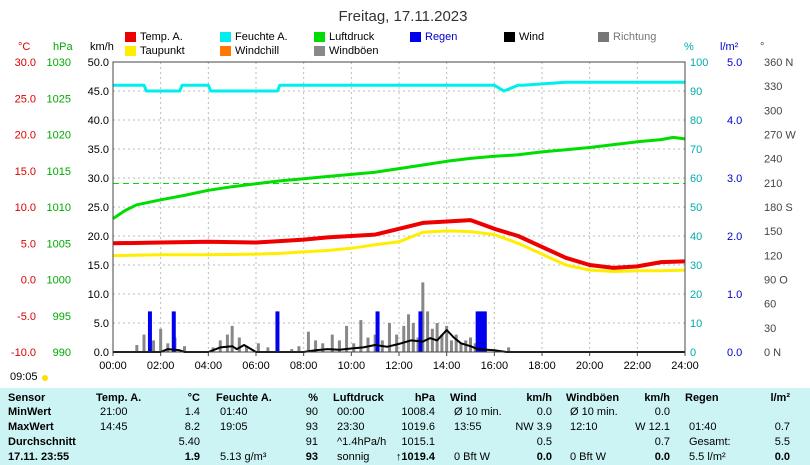 The image size is (810, 465). Describe the element at coordinates (352, 366) in the screenshot. I see `x-tick-label: 10:00` at that location.